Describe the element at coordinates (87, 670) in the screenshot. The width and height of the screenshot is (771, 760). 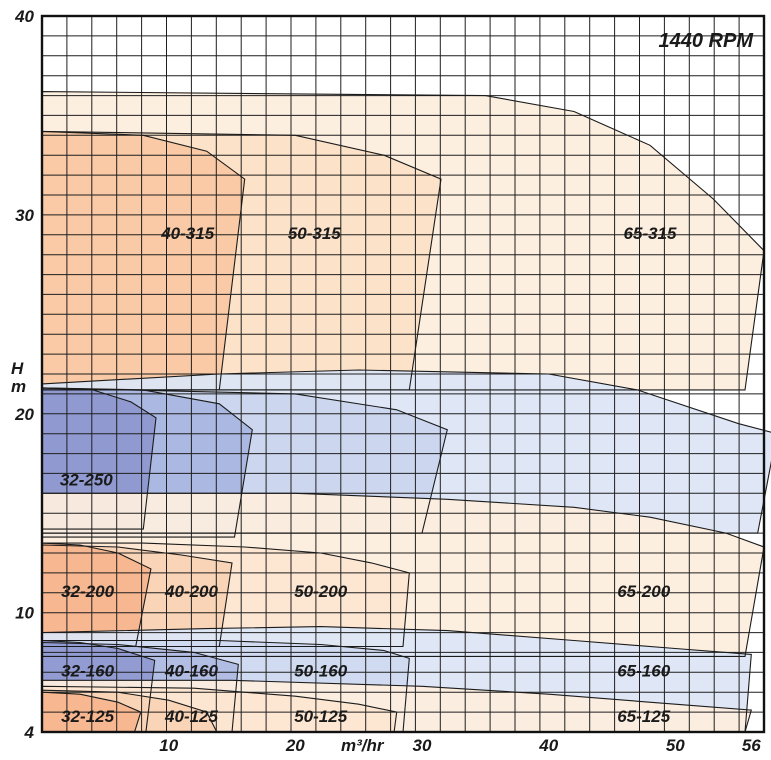
I see `zone-label-32-160: 32-160` at that location.